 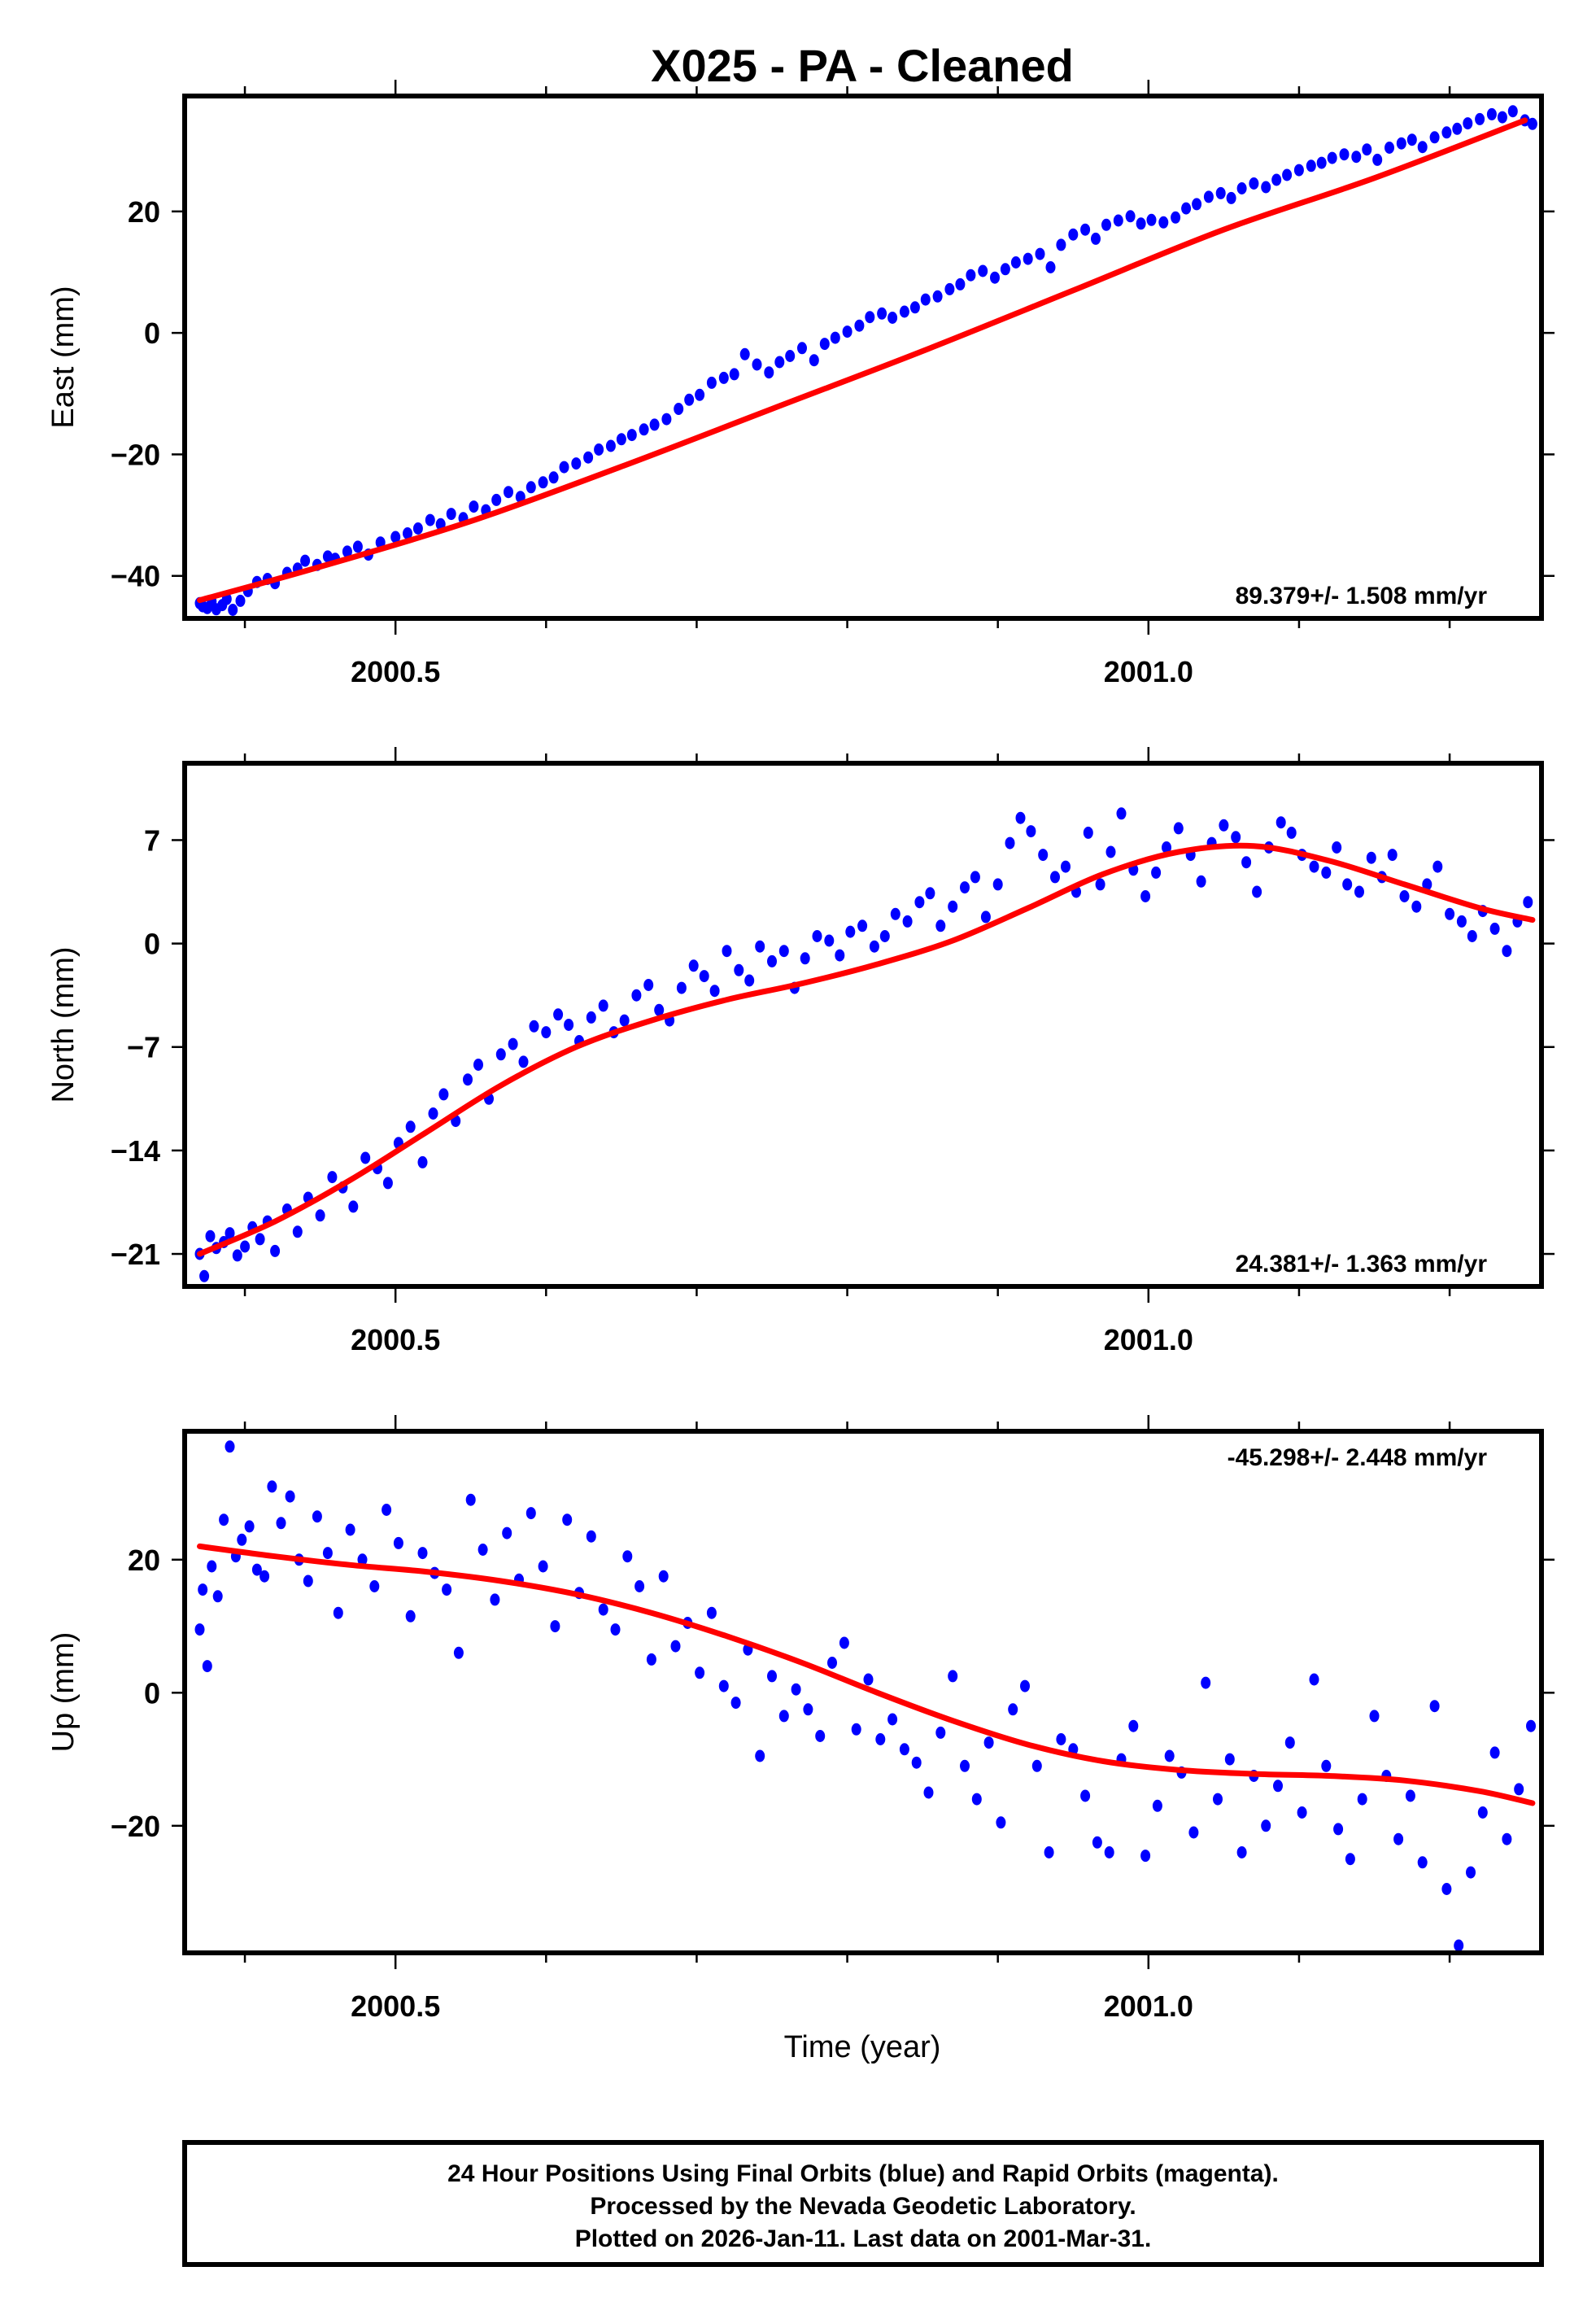 I want to click on east-y-axis-label: East (mm), so click(x=63, y=357).